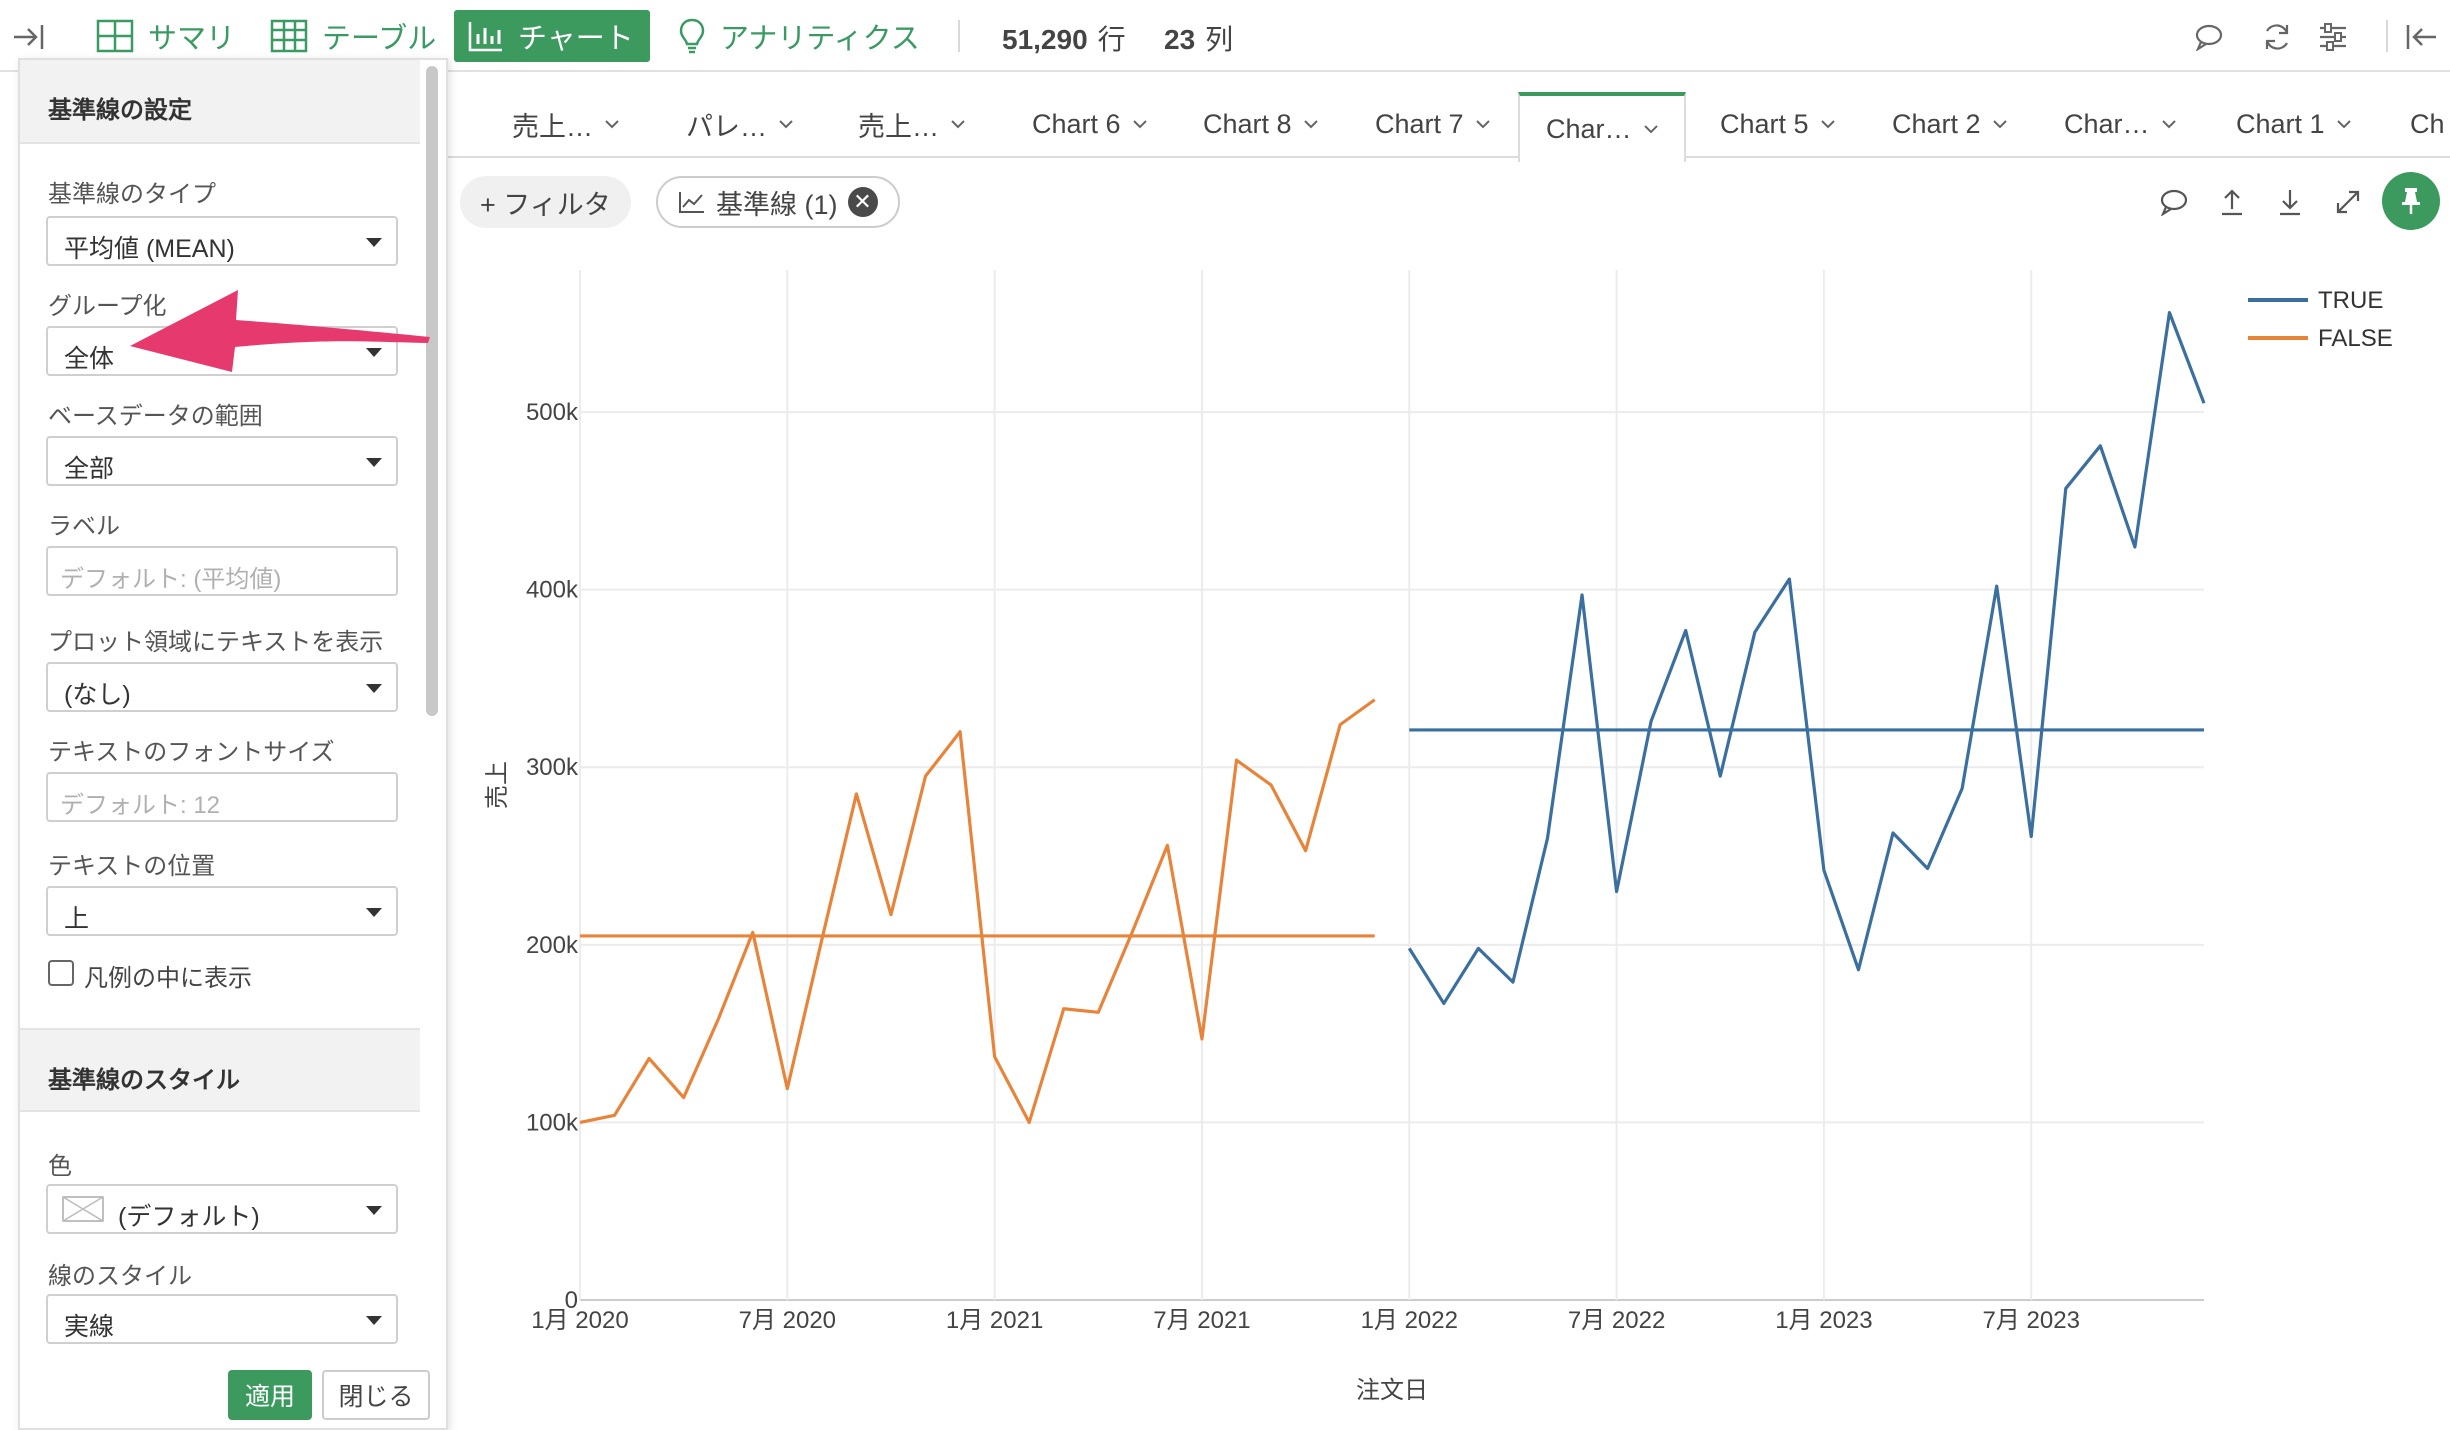  I want to click on x-tick-label: 1月 2021, so click(994, 1320).